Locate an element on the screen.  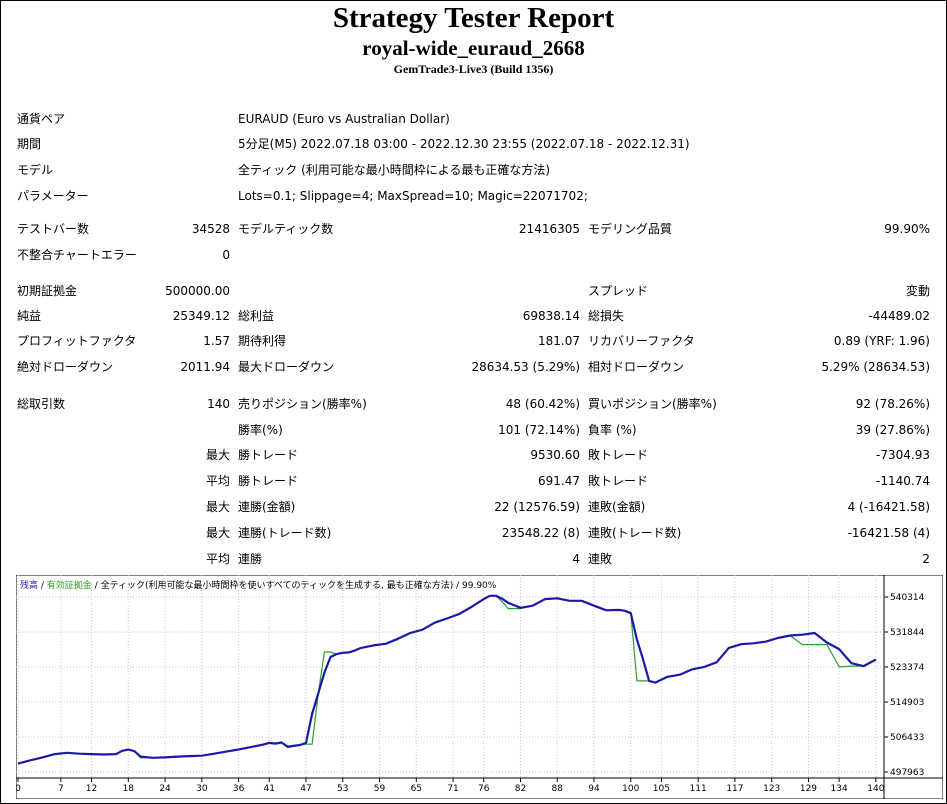
model-value: 全ティック (利用可能な最小時間枠による最も正確な方法) is located at coordinates (394, 170).